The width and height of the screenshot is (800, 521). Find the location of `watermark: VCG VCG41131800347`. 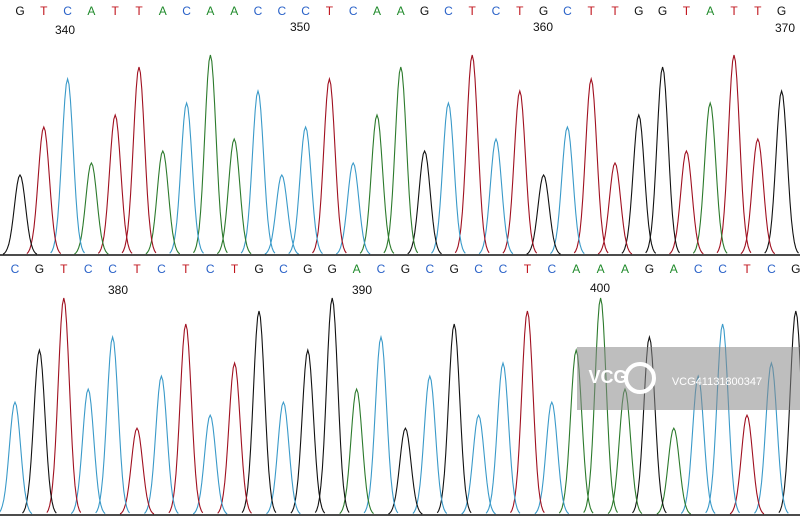

watermark: VCG VCG41131800347 is located at coordinates (688, 378).